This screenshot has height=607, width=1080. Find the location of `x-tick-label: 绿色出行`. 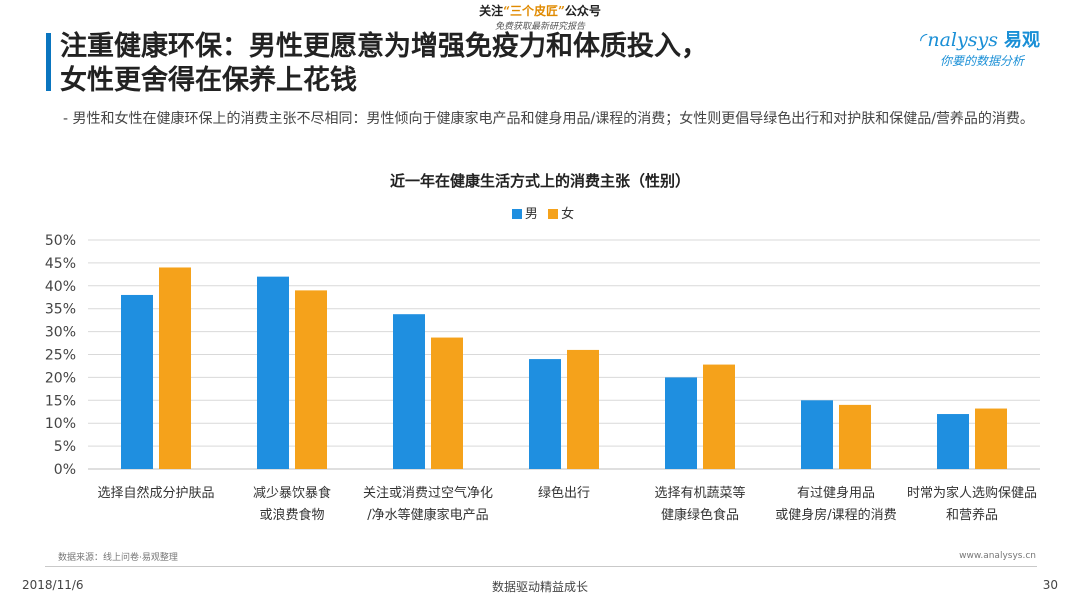

x-tick-label: 绿色出行 is located at coordinates (564, 493).